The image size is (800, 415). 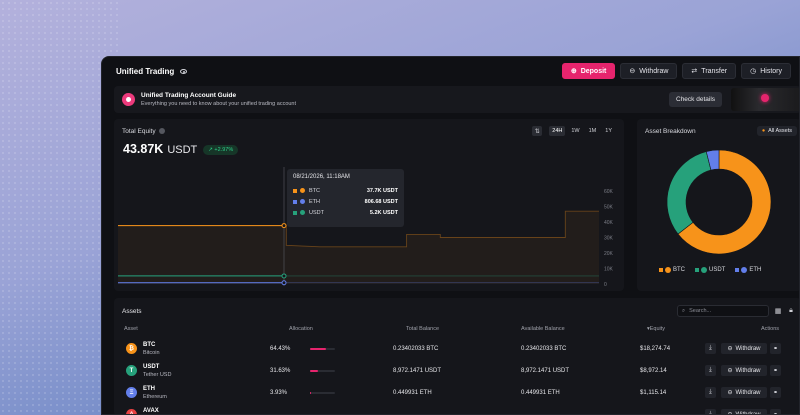 What do you see at coordinates (139, 131) in the screenshot?
I see `equity-label-text: Total Equity` at bounding box center [139, 131].